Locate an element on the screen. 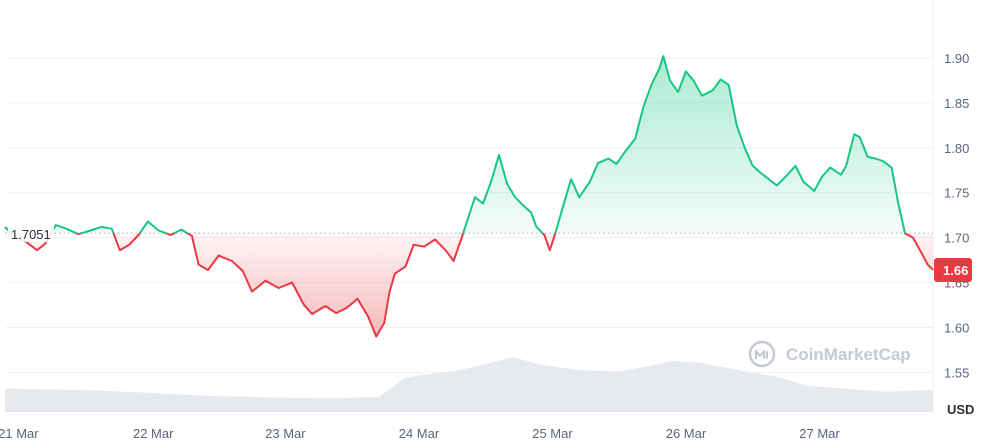 Image resolution: width=988 pixels, height=445 pixels. y-tick-label: 1.85 is located at coordinates (956, 103).